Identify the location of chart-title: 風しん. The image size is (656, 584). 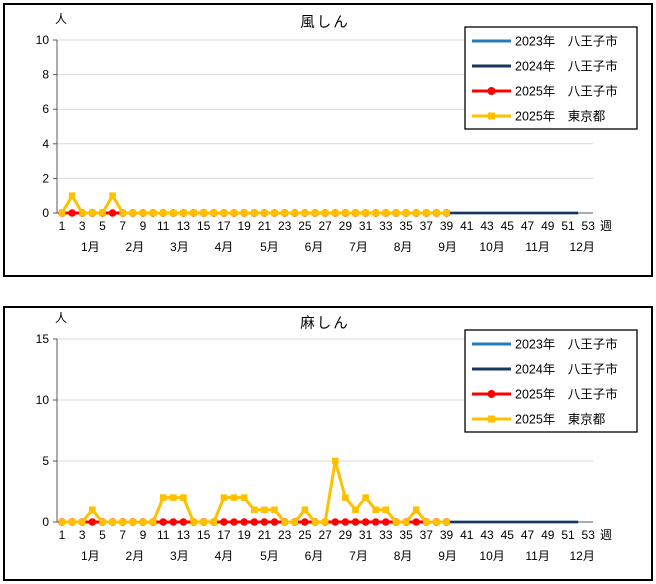
(325, 23).